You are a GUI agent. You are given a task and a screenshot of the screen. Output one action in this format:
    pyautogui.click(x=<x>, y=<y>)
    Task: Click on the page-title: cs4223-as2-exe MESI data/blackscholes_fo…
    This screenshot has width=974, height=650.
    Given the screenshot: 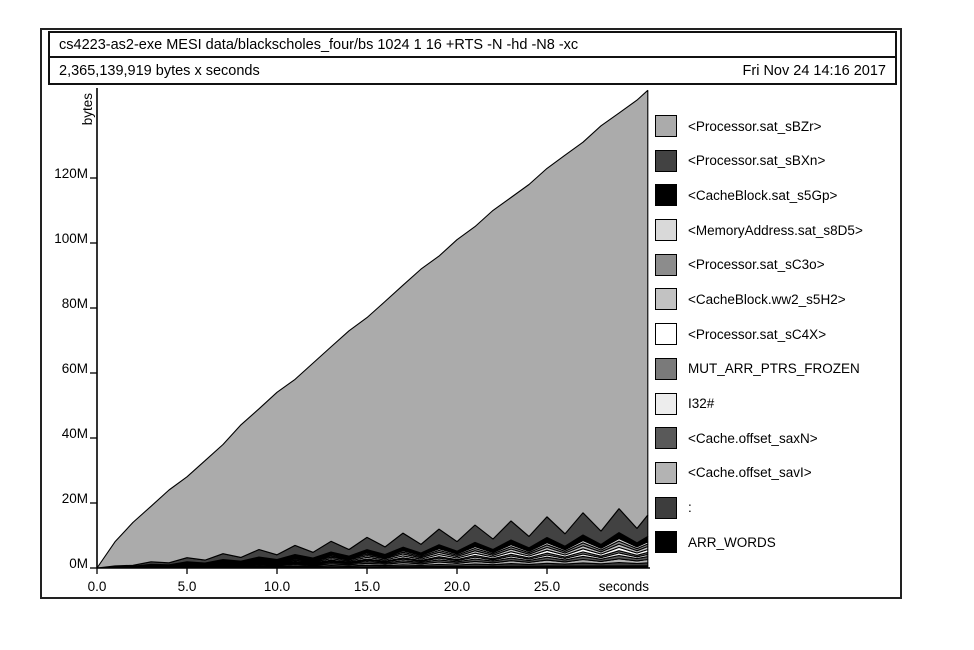 What is the action you would take?
    pyautogui.click(x=319, y=44)
    